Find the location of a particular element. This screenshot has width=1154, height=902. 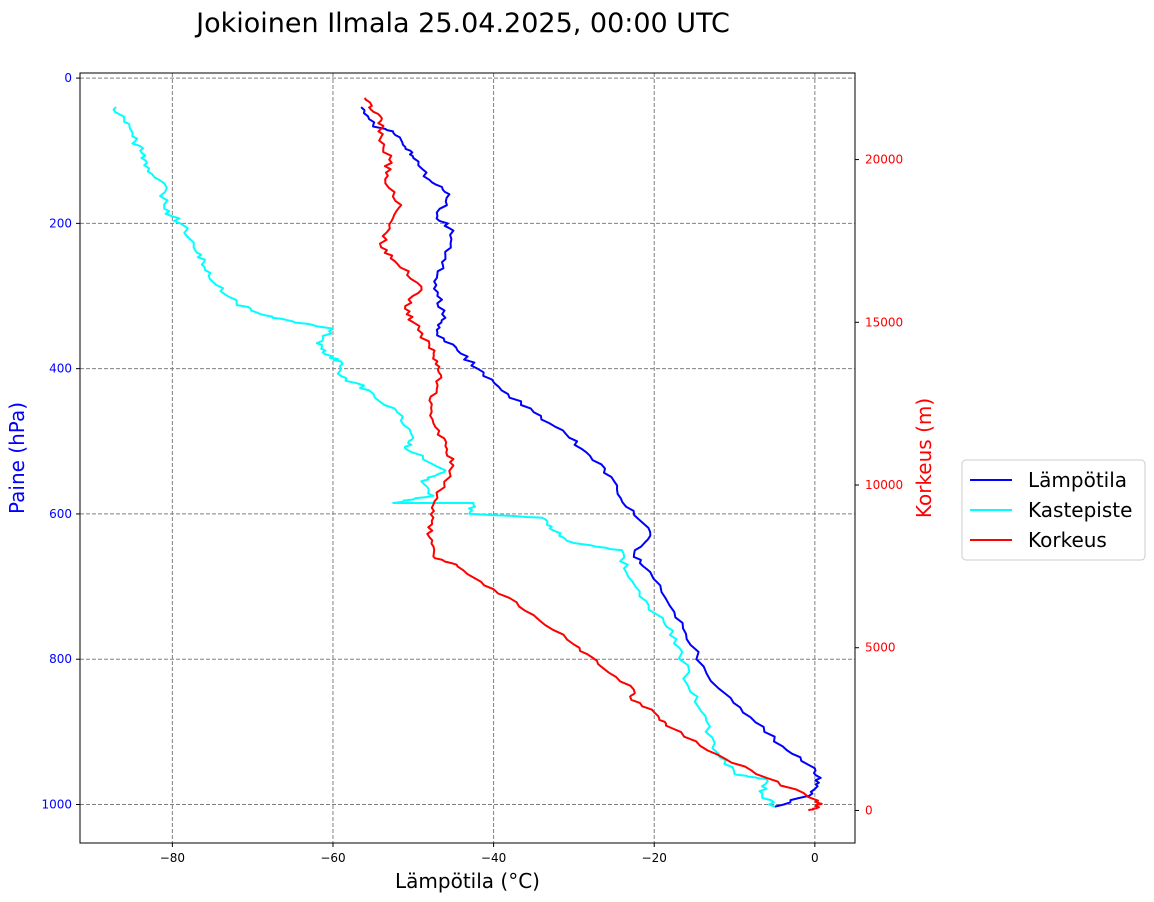

y2-tick-label: 20000 is located at coordinates (884, 160).